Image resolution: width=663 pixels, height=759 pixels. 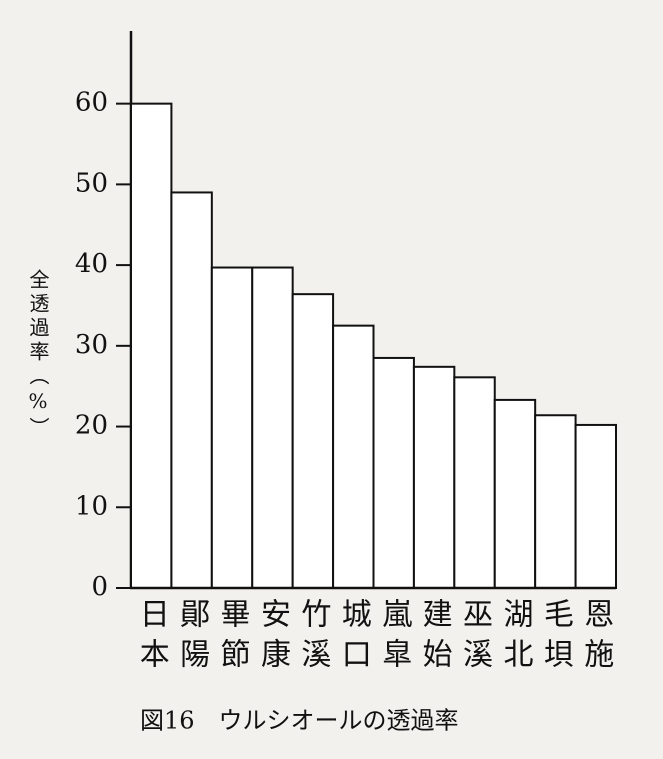 I want to click on x-tick-label: 嵐皐, so click(x=394, y=638).